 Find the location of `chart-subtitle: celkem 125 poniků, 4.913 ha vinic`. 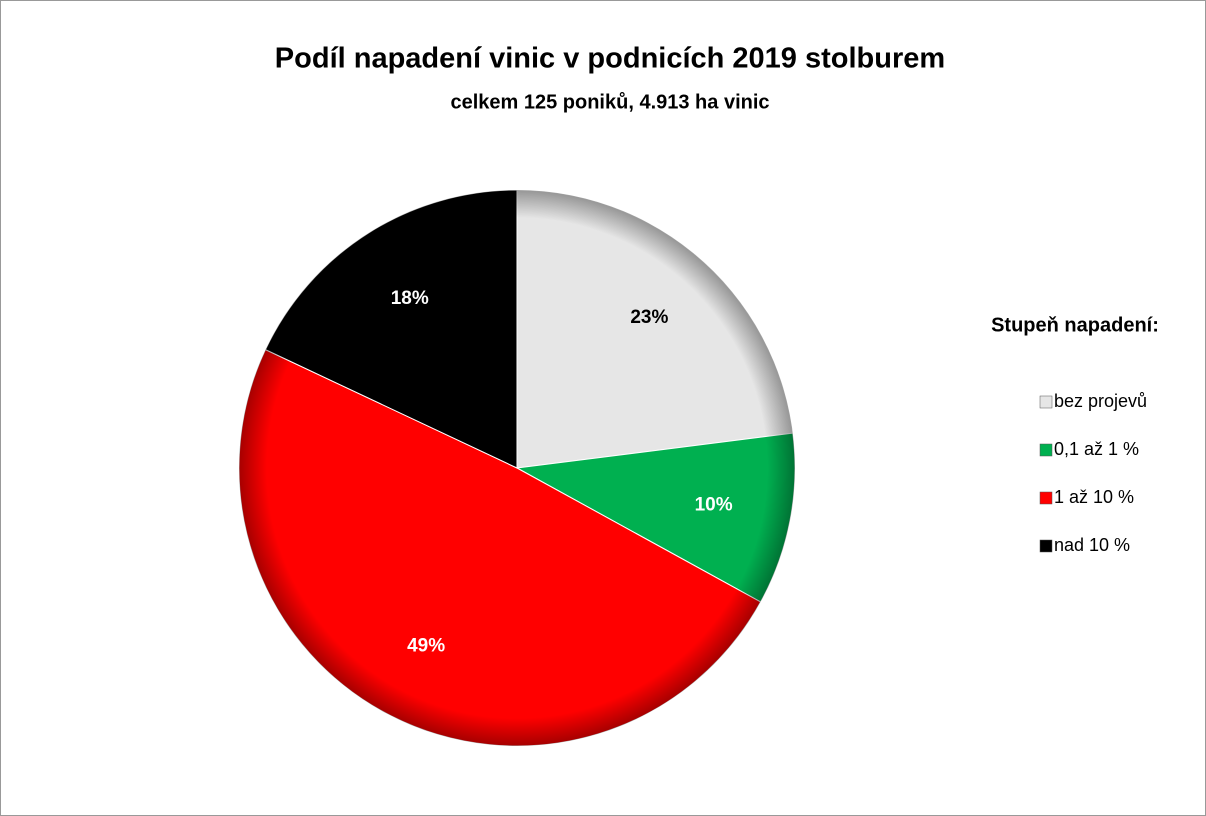

chart-subtitle: celkem 125 poniků, 4.913 ha vinic is located at coordinates (609, 102).